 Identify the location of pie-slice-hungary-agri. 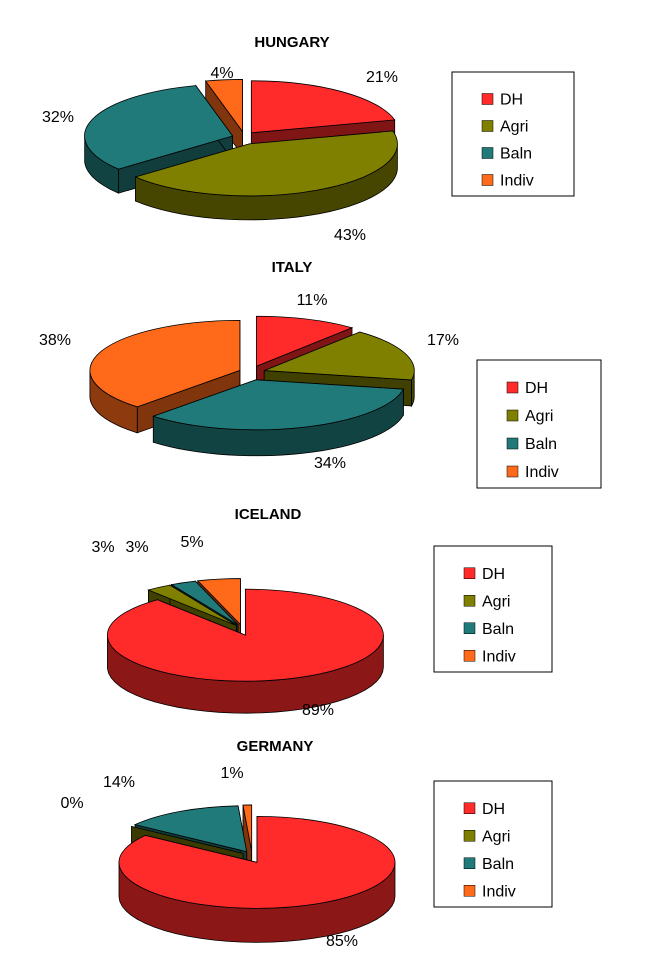
(266, 175).